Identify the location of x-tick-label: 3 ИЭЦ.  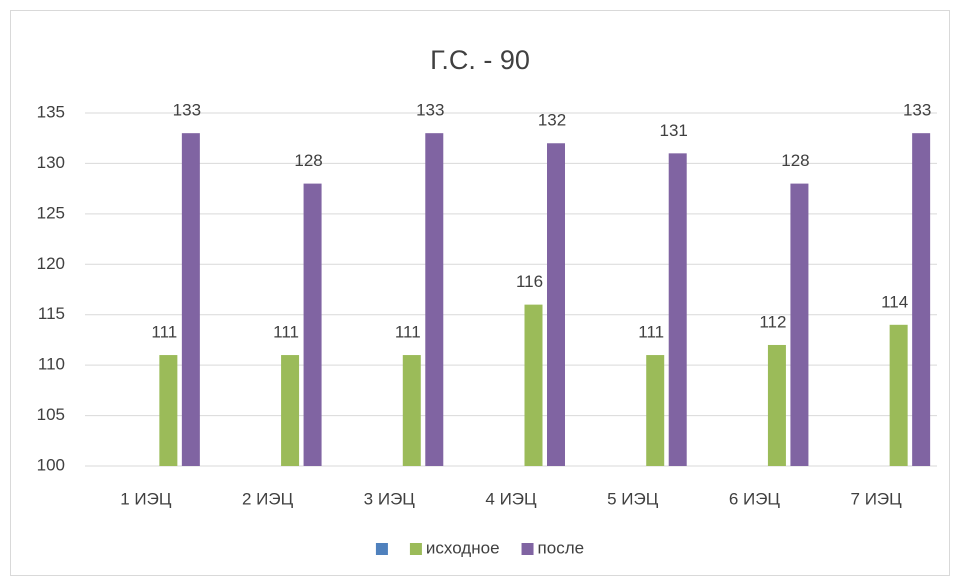
(390, 498).